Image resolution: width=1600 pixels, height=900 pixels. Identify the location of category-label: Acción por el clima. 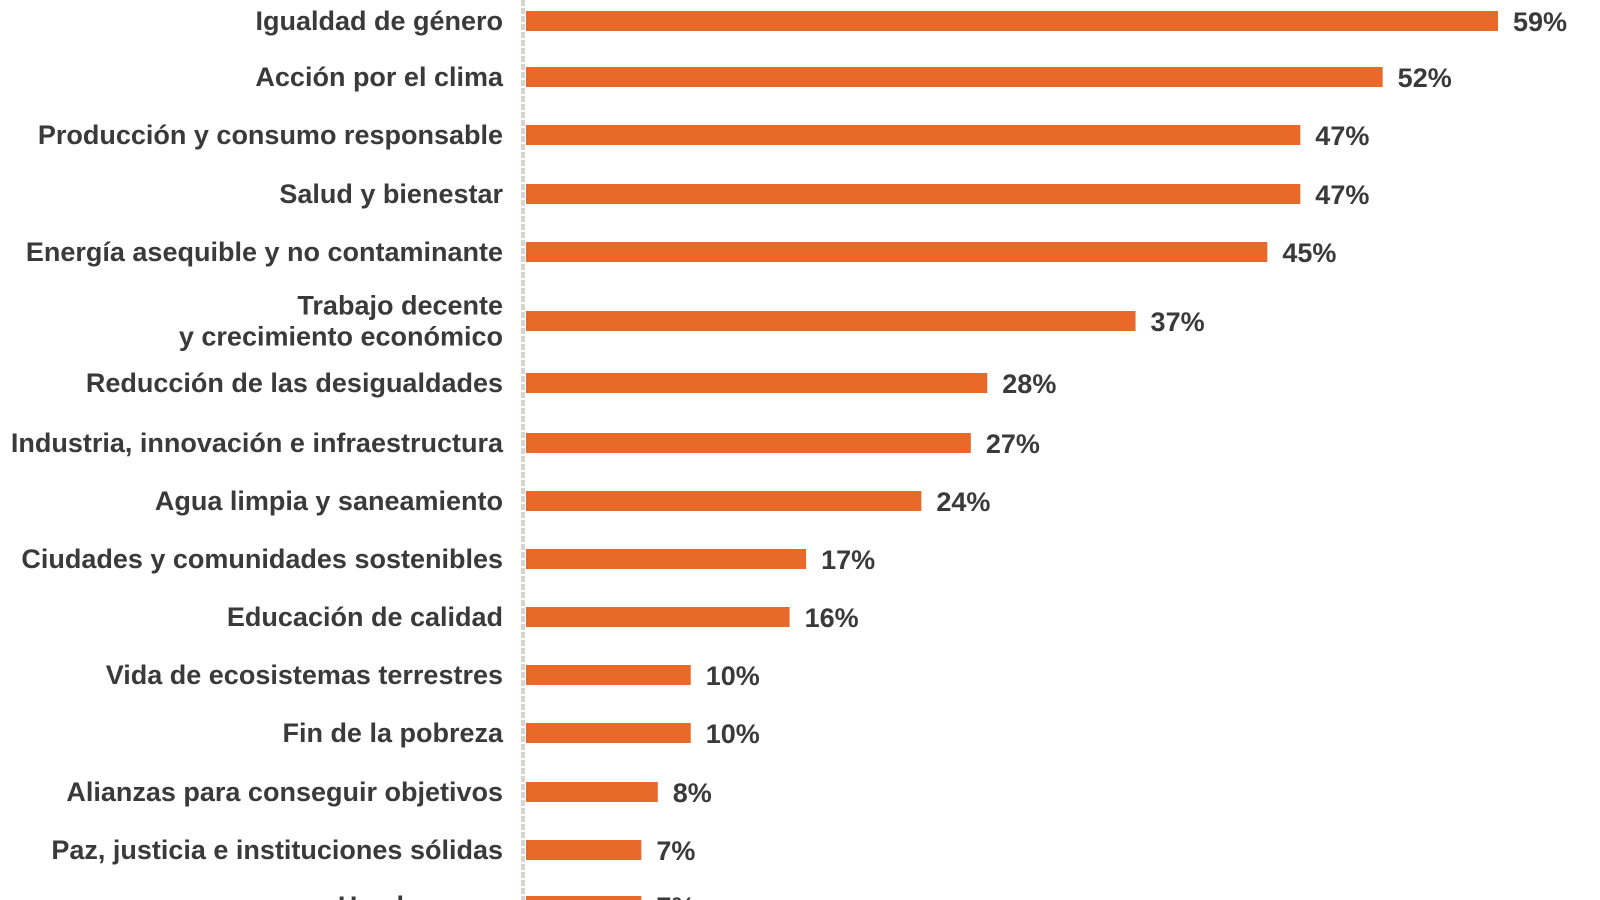
(379, 77).